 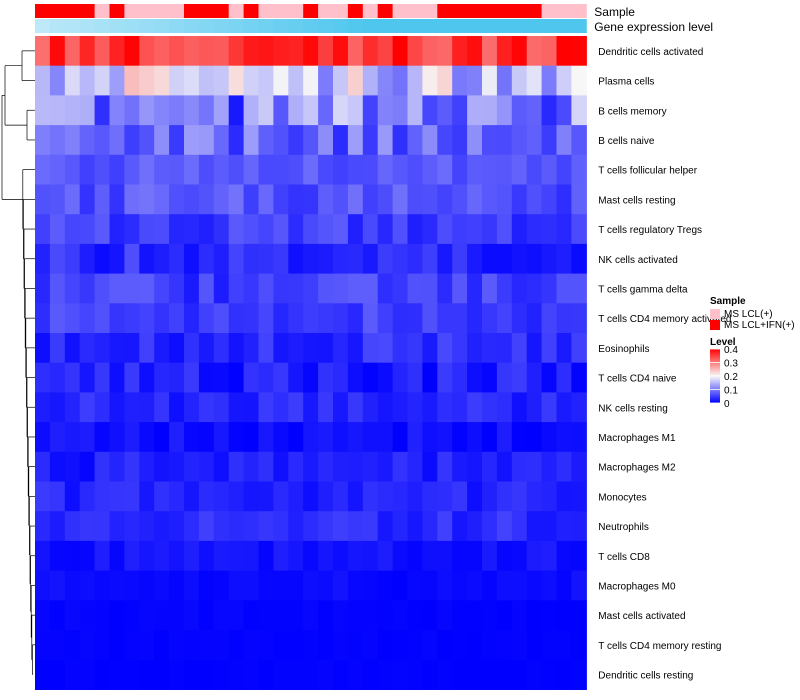 I want to click on level-legend-tick-label: 0, so click(x=727, y=404).